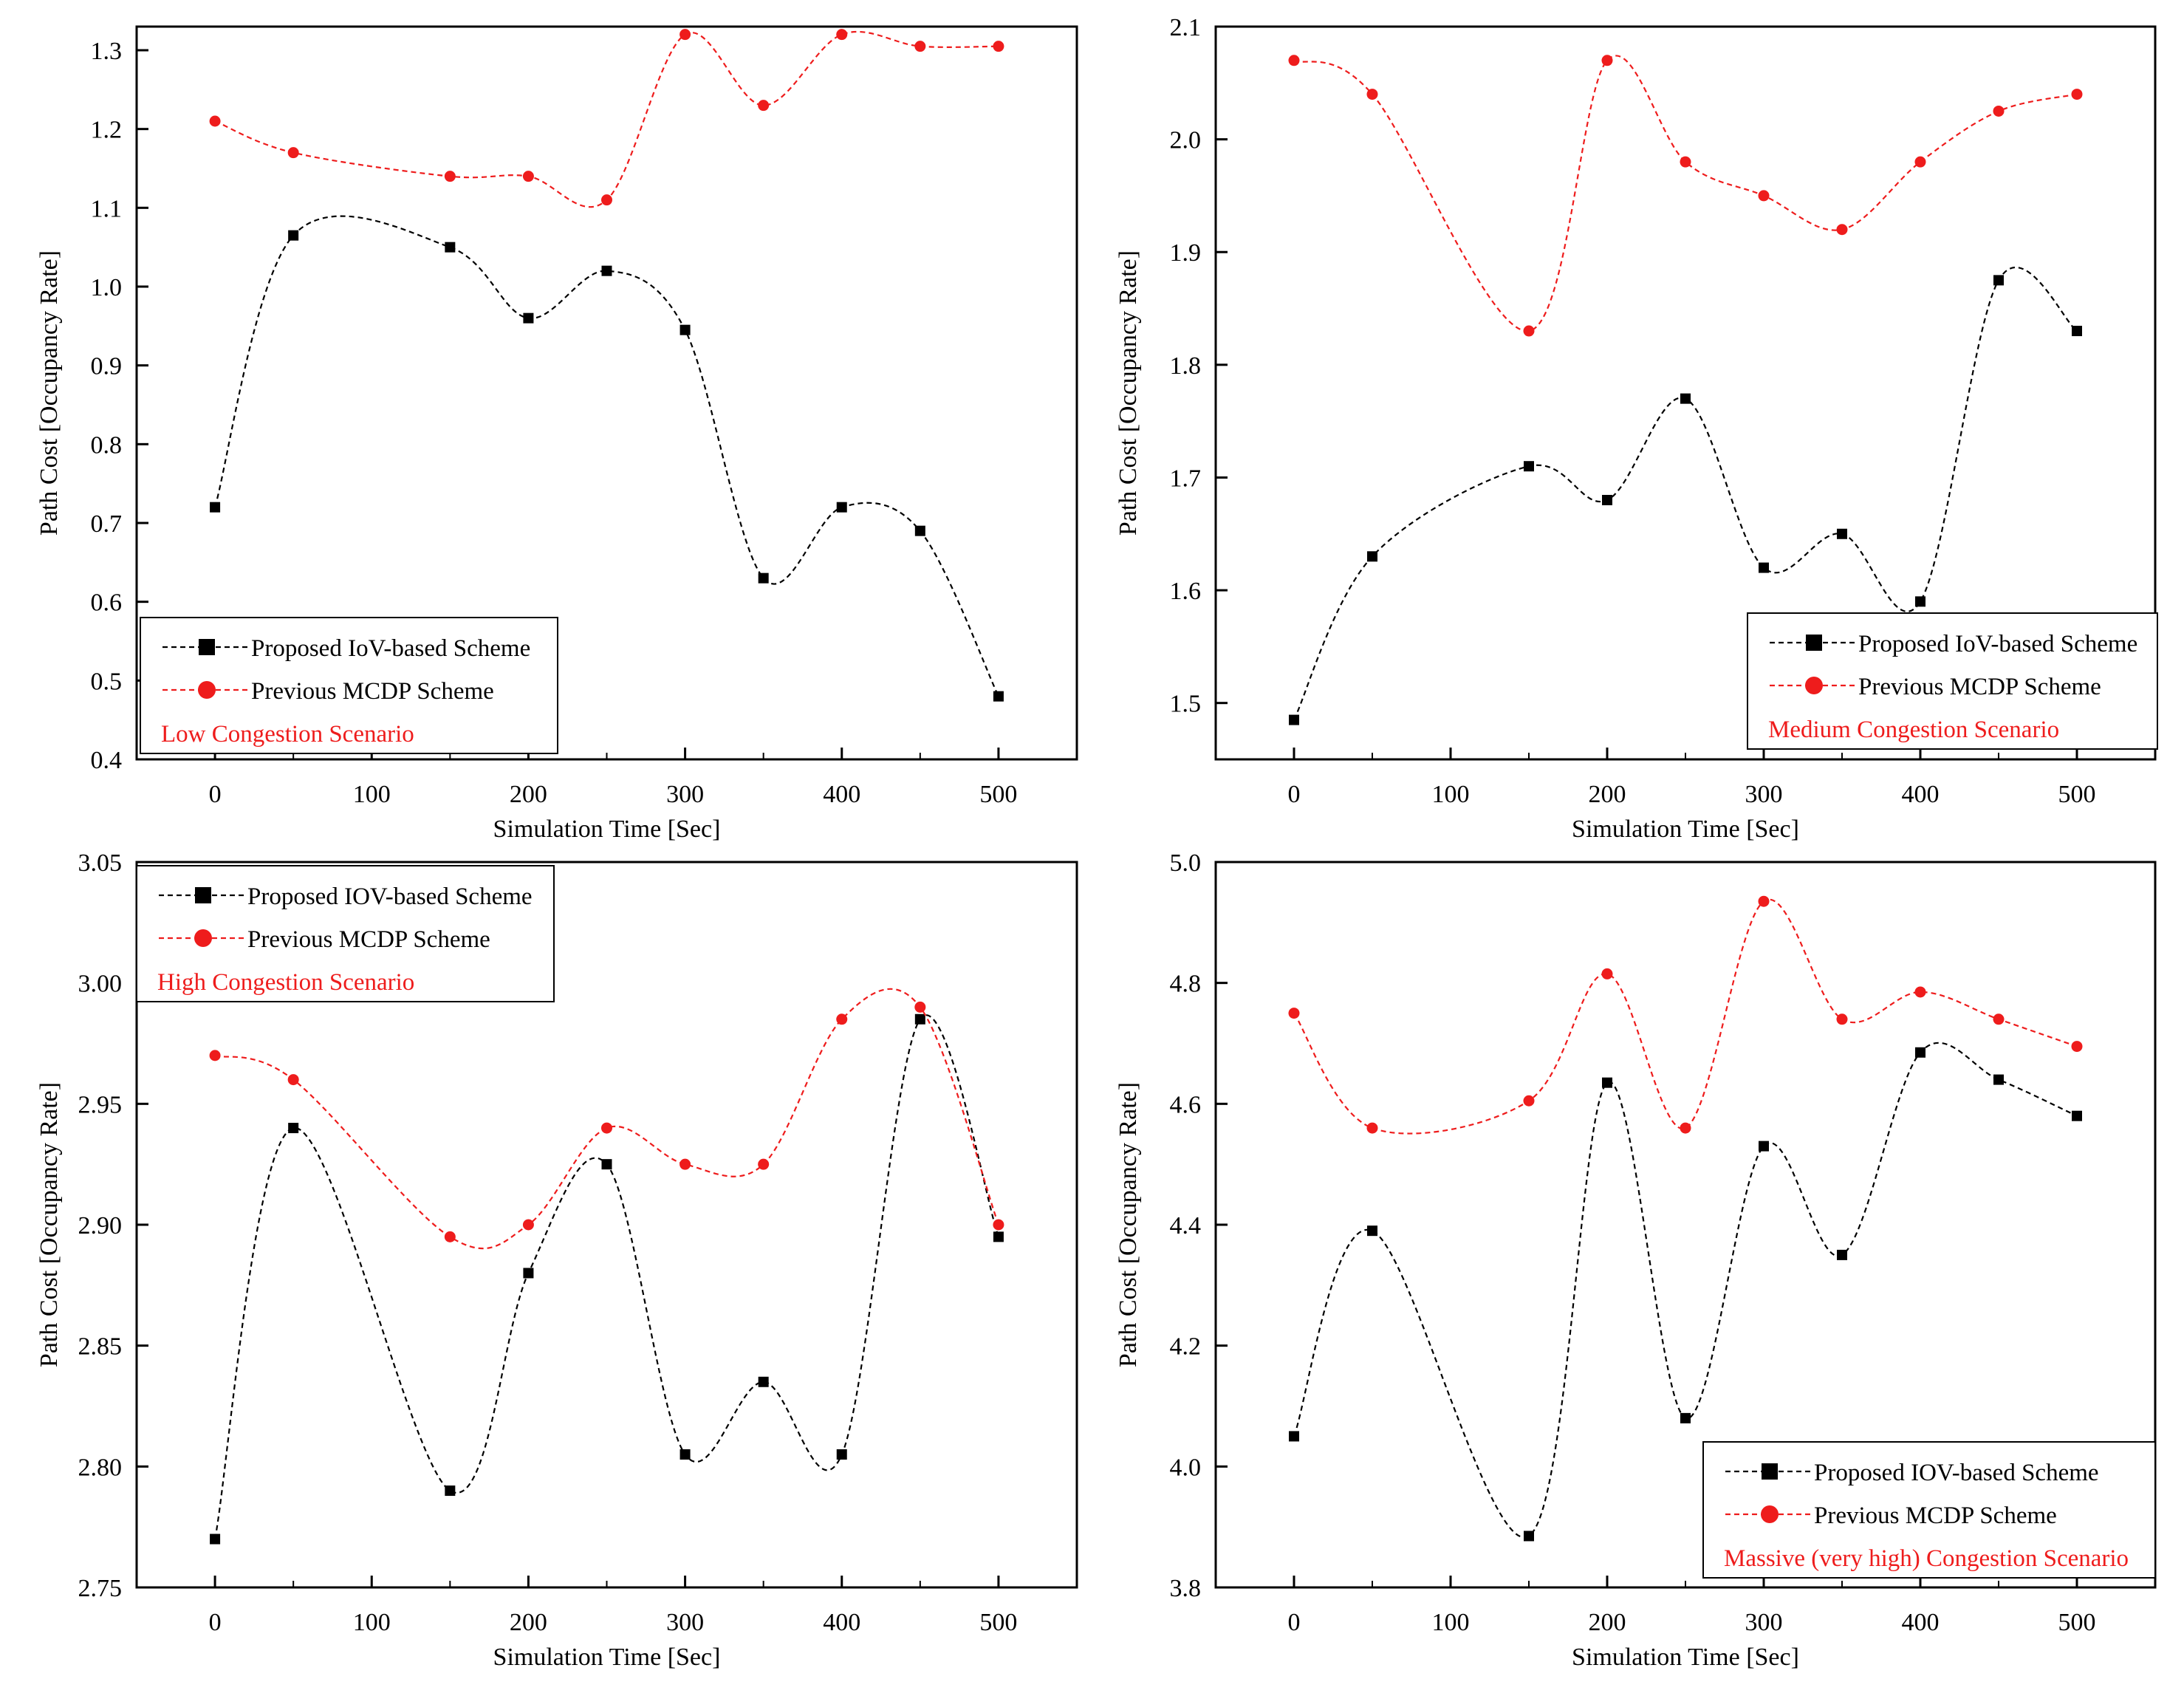 The width and height of the screenshot is (2184, 1696). Describe the element at coordinates (100, 1226) in the screenshot. I see `y-tick-label: 2.90` at that location.